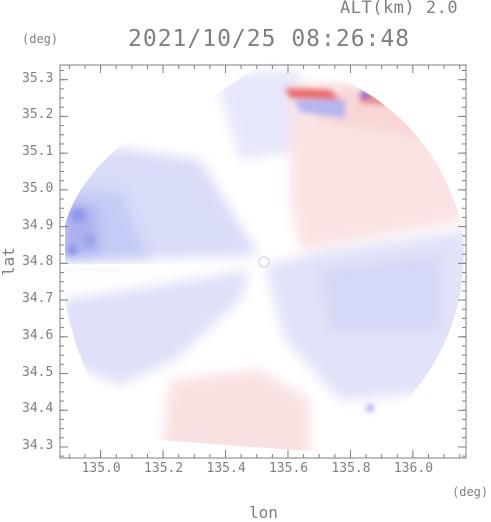  I want to click on altitude-label: ALT(km) 2.0, so click(399, 9).